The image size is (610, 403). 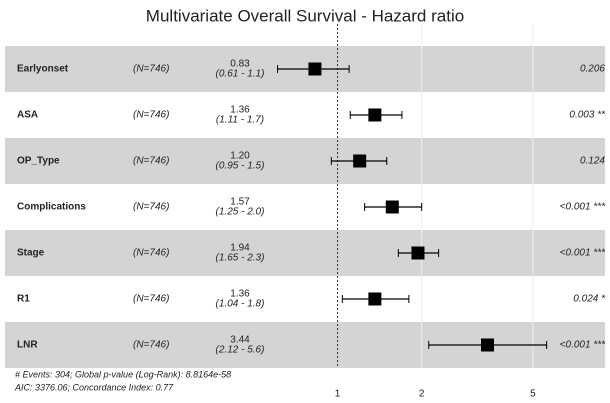 What do you see at coordinates (94, 387) in the screenshot?
I see `footnote: AIC: 3376.06; Concordance Index: 0.77` at bounding box center [94, 387].